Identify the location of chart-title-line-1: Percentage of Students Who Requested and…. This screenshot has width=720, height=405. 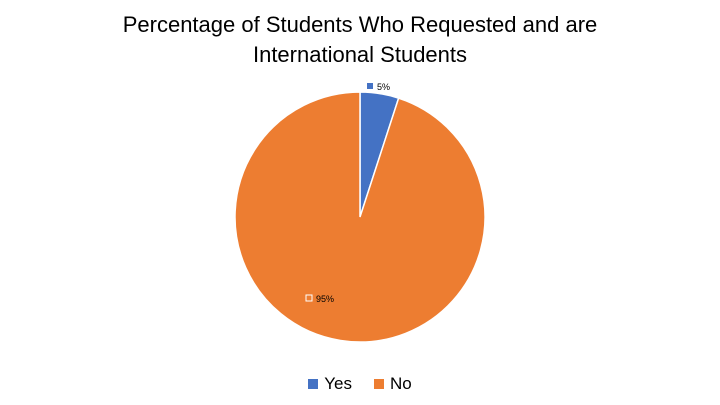
(360, 24).